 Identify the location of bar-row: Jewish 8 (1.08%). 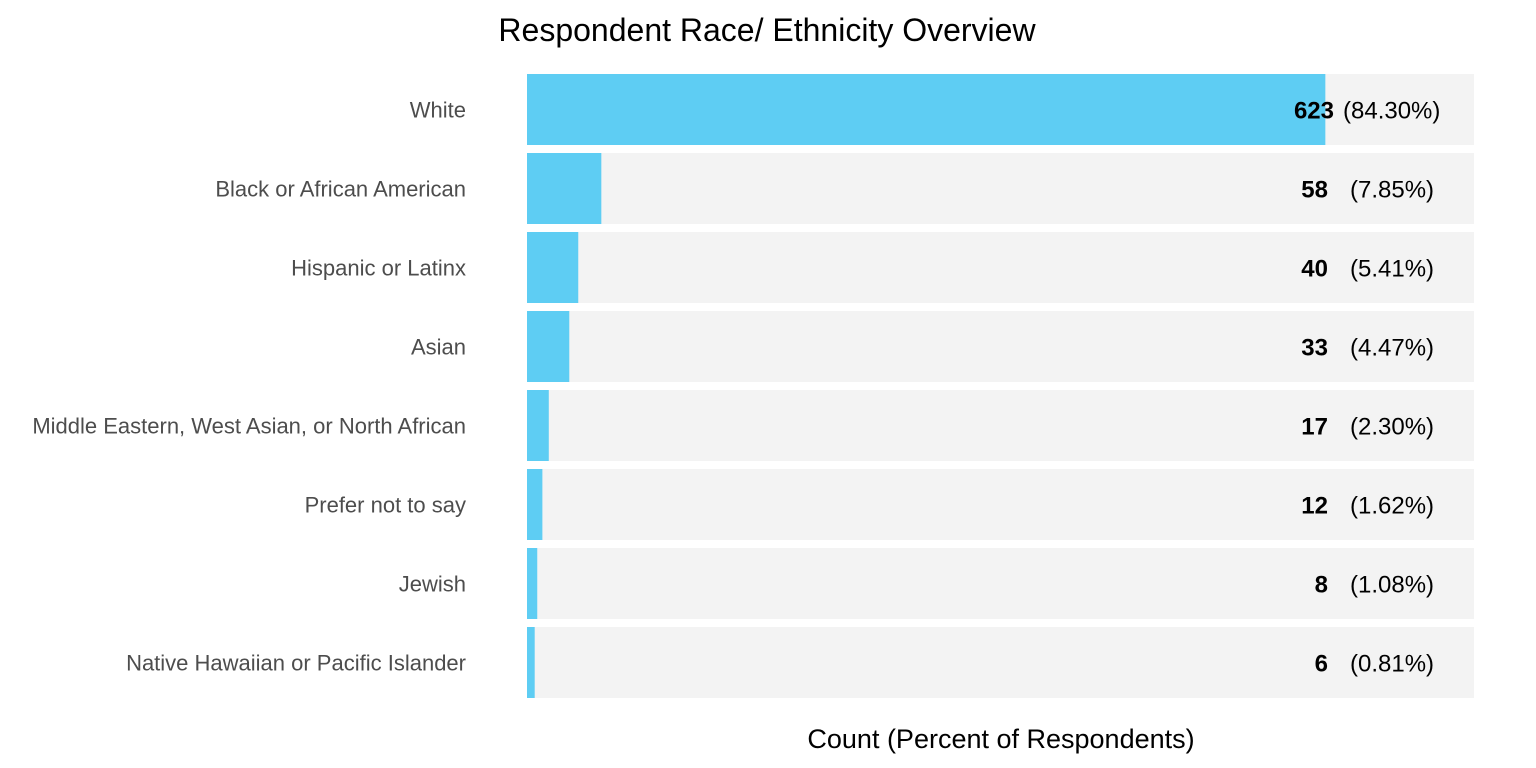
(936, 583).